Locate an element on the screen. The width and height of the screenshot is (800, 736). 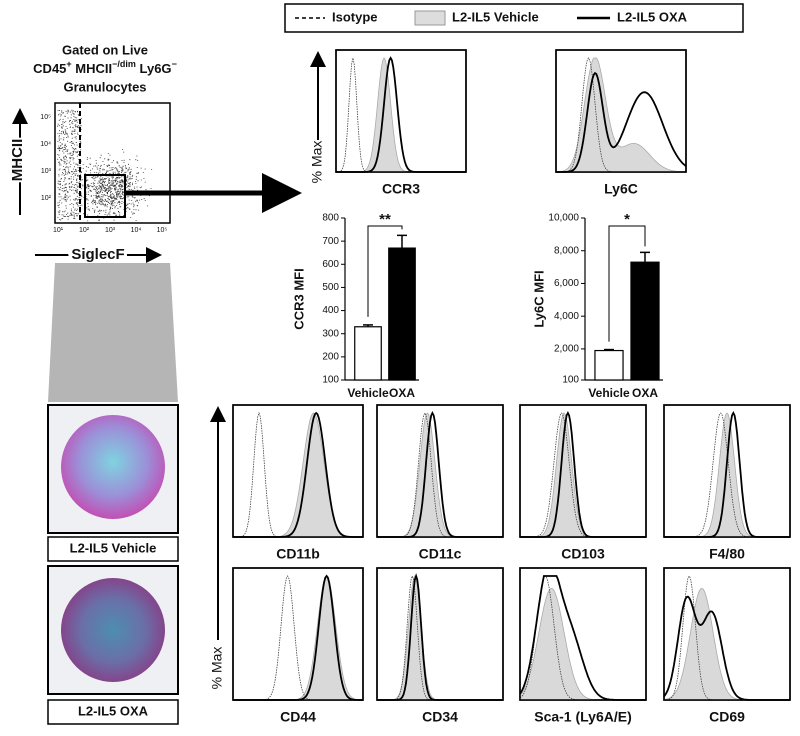
gating-title: Gated on Live is located at coordinates (105, 49).